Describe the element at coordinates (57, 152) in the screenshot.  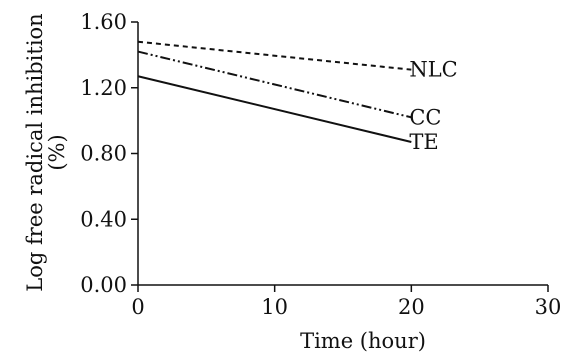
I see `y-axis-title-line-2: (%)` at that location.